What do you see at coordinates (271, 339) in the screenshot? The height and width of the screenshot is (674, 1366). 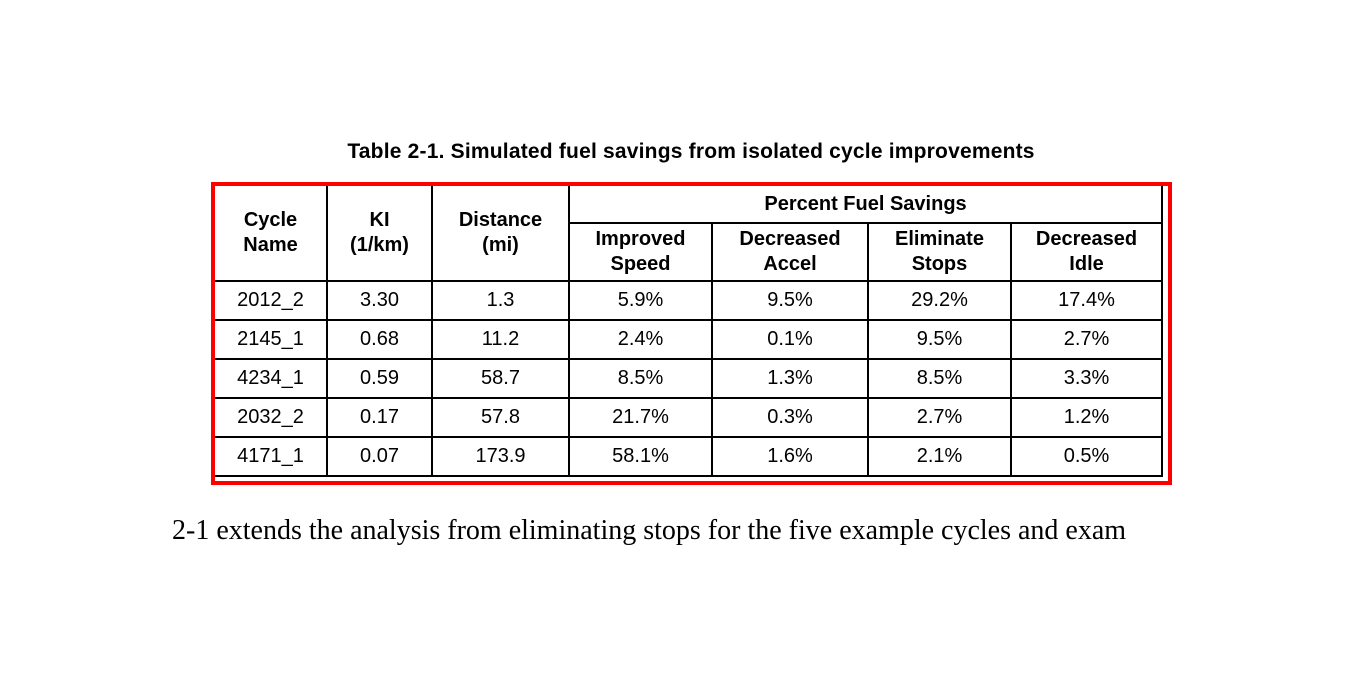 I see `cell-cycle-name: 2145_1` at bounding box center [271, 339].